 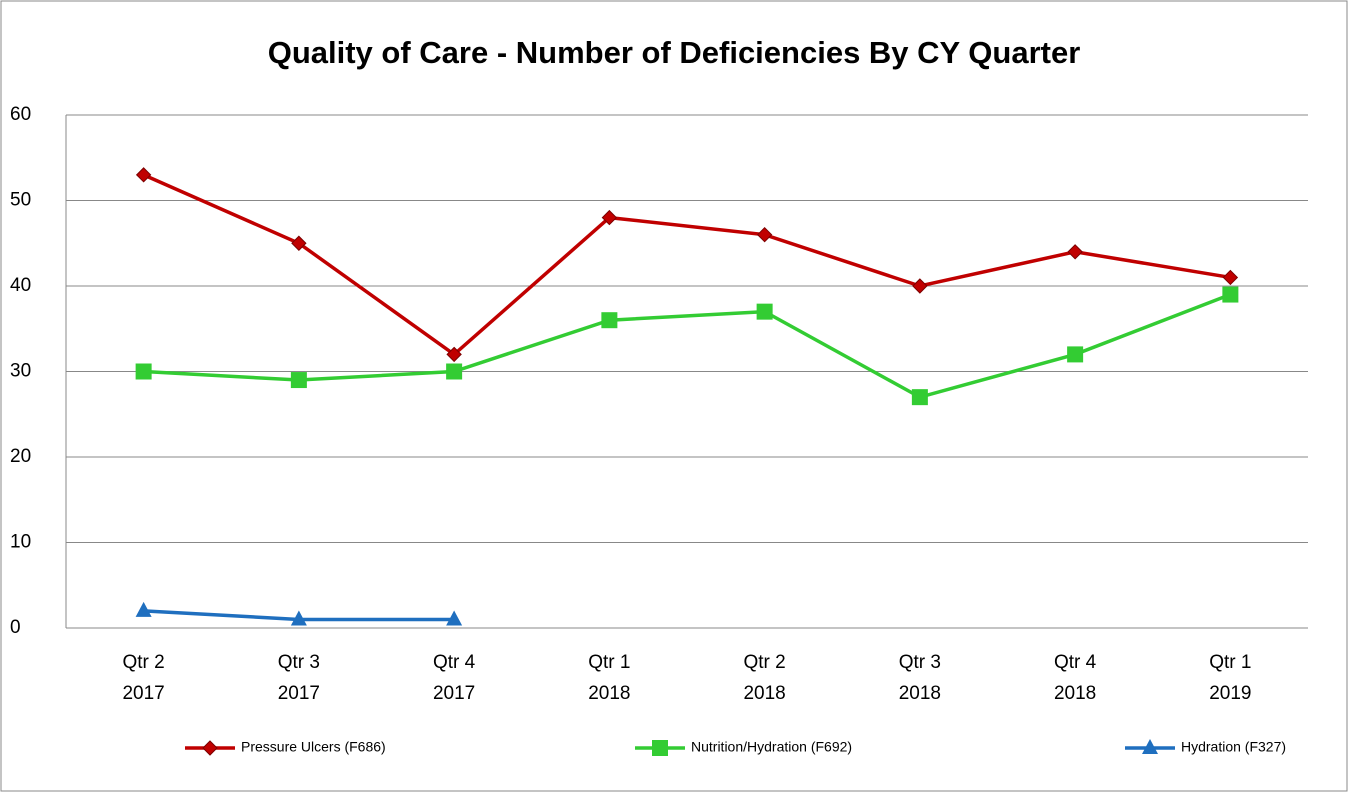 I want to click on y-tick-label: 50, so click(x=20, y=200).